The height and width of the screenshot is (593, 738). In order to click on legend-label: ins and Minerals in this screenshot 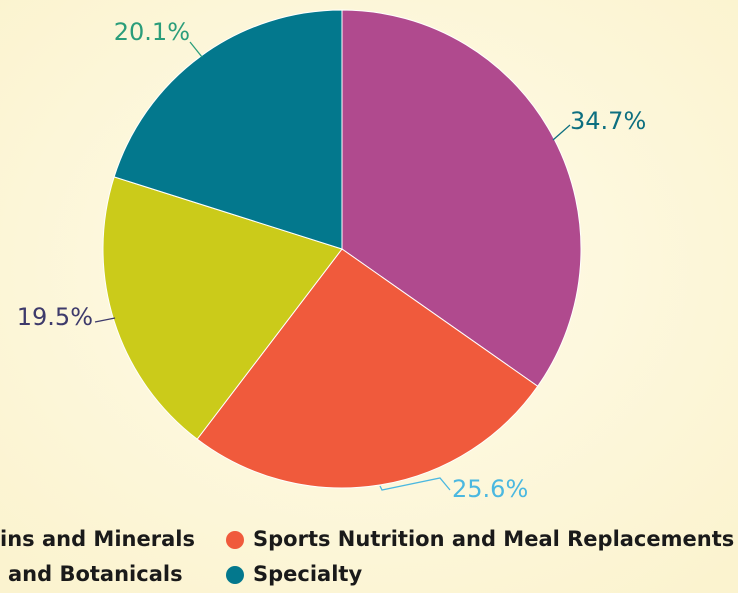, I will do `click(97, 539)`.